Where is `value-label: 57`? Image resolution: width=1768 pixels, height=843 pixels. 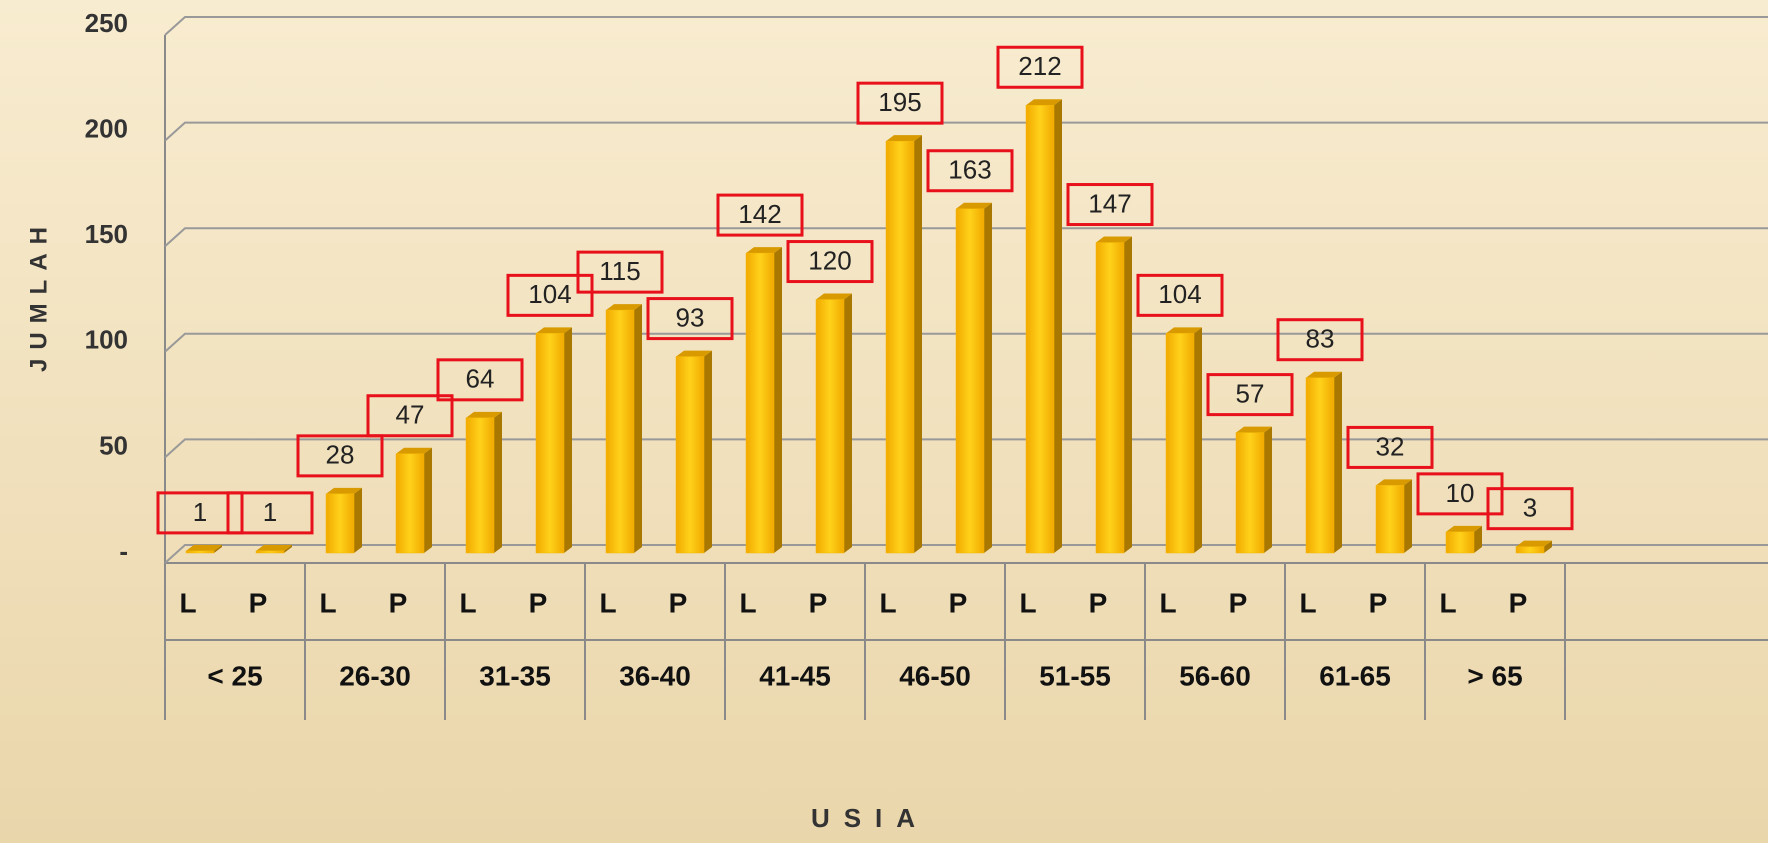 value-label: 57 is located at coordinates (1250, 393).